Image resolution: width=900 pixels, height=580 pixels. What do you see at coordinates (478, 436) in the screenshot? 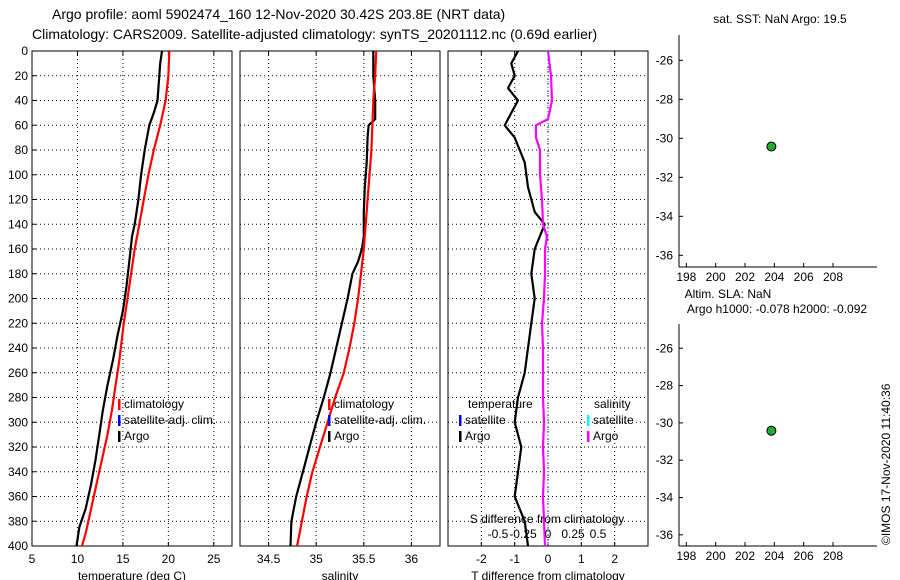
I see `legend-label-temp-argo: Argo` at bounding box center [478, 436].